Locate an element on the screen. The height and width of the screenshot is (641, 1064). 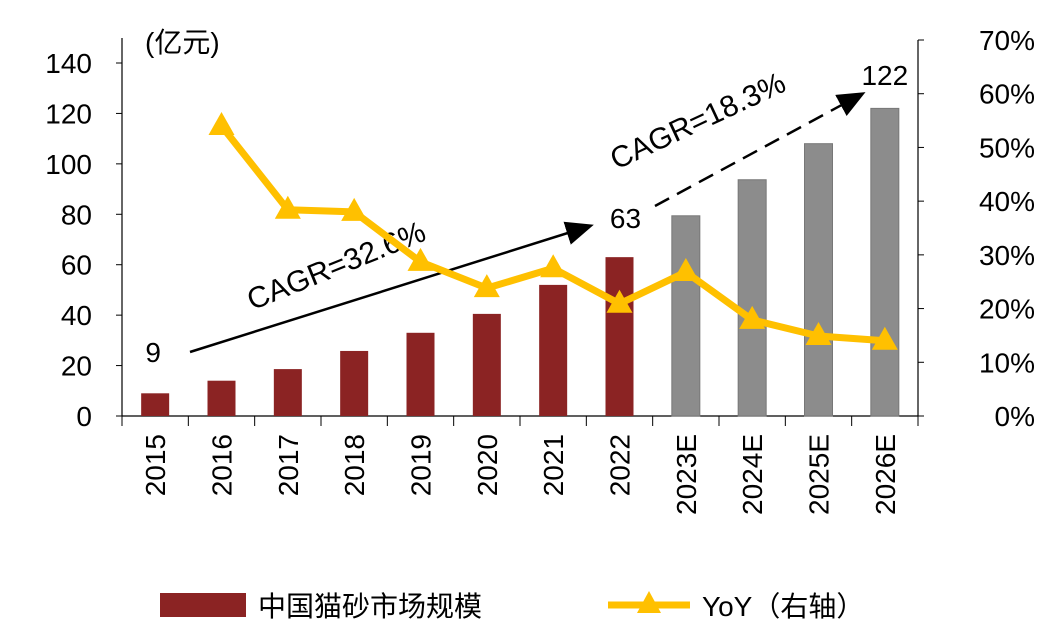
left-tick-label: 80 is located at coordinates (76, 214).